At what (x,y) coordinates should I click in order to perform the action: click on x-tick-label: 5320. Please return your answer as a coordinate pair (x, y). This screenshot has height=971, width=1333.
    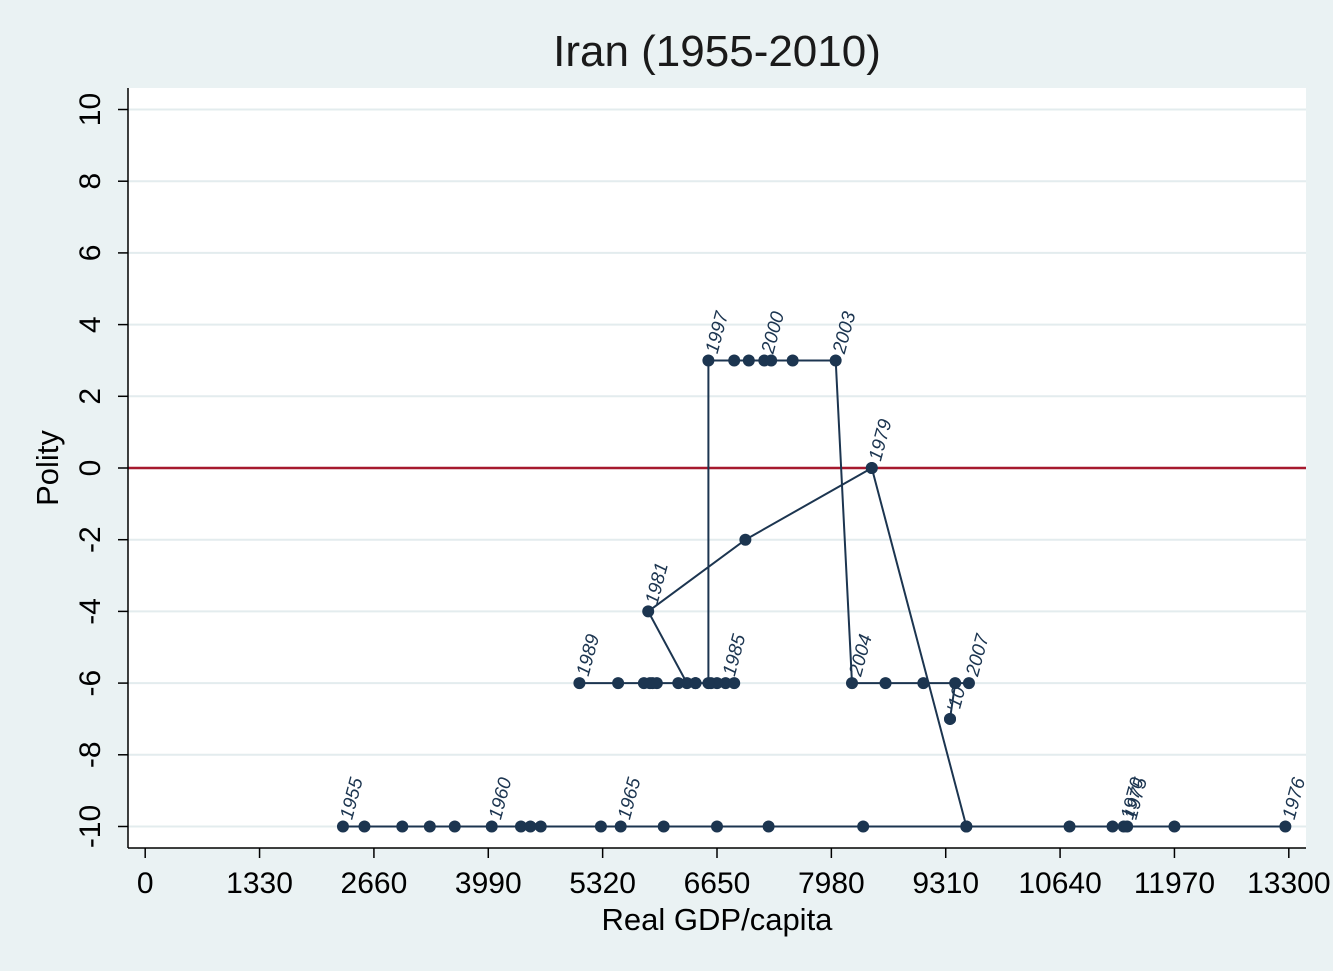
    Looking at the image, I should click on (602, 883).